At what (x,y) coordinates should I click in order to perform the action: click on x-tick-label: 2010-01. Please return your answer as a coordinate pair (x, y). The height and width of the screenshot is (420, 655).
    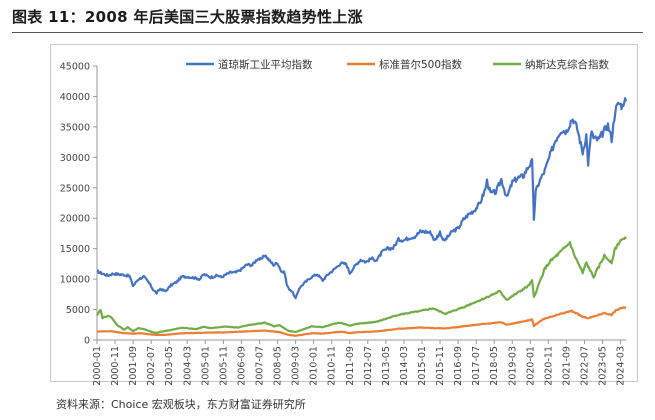
    Looking at the image, I should click on (314, 366).